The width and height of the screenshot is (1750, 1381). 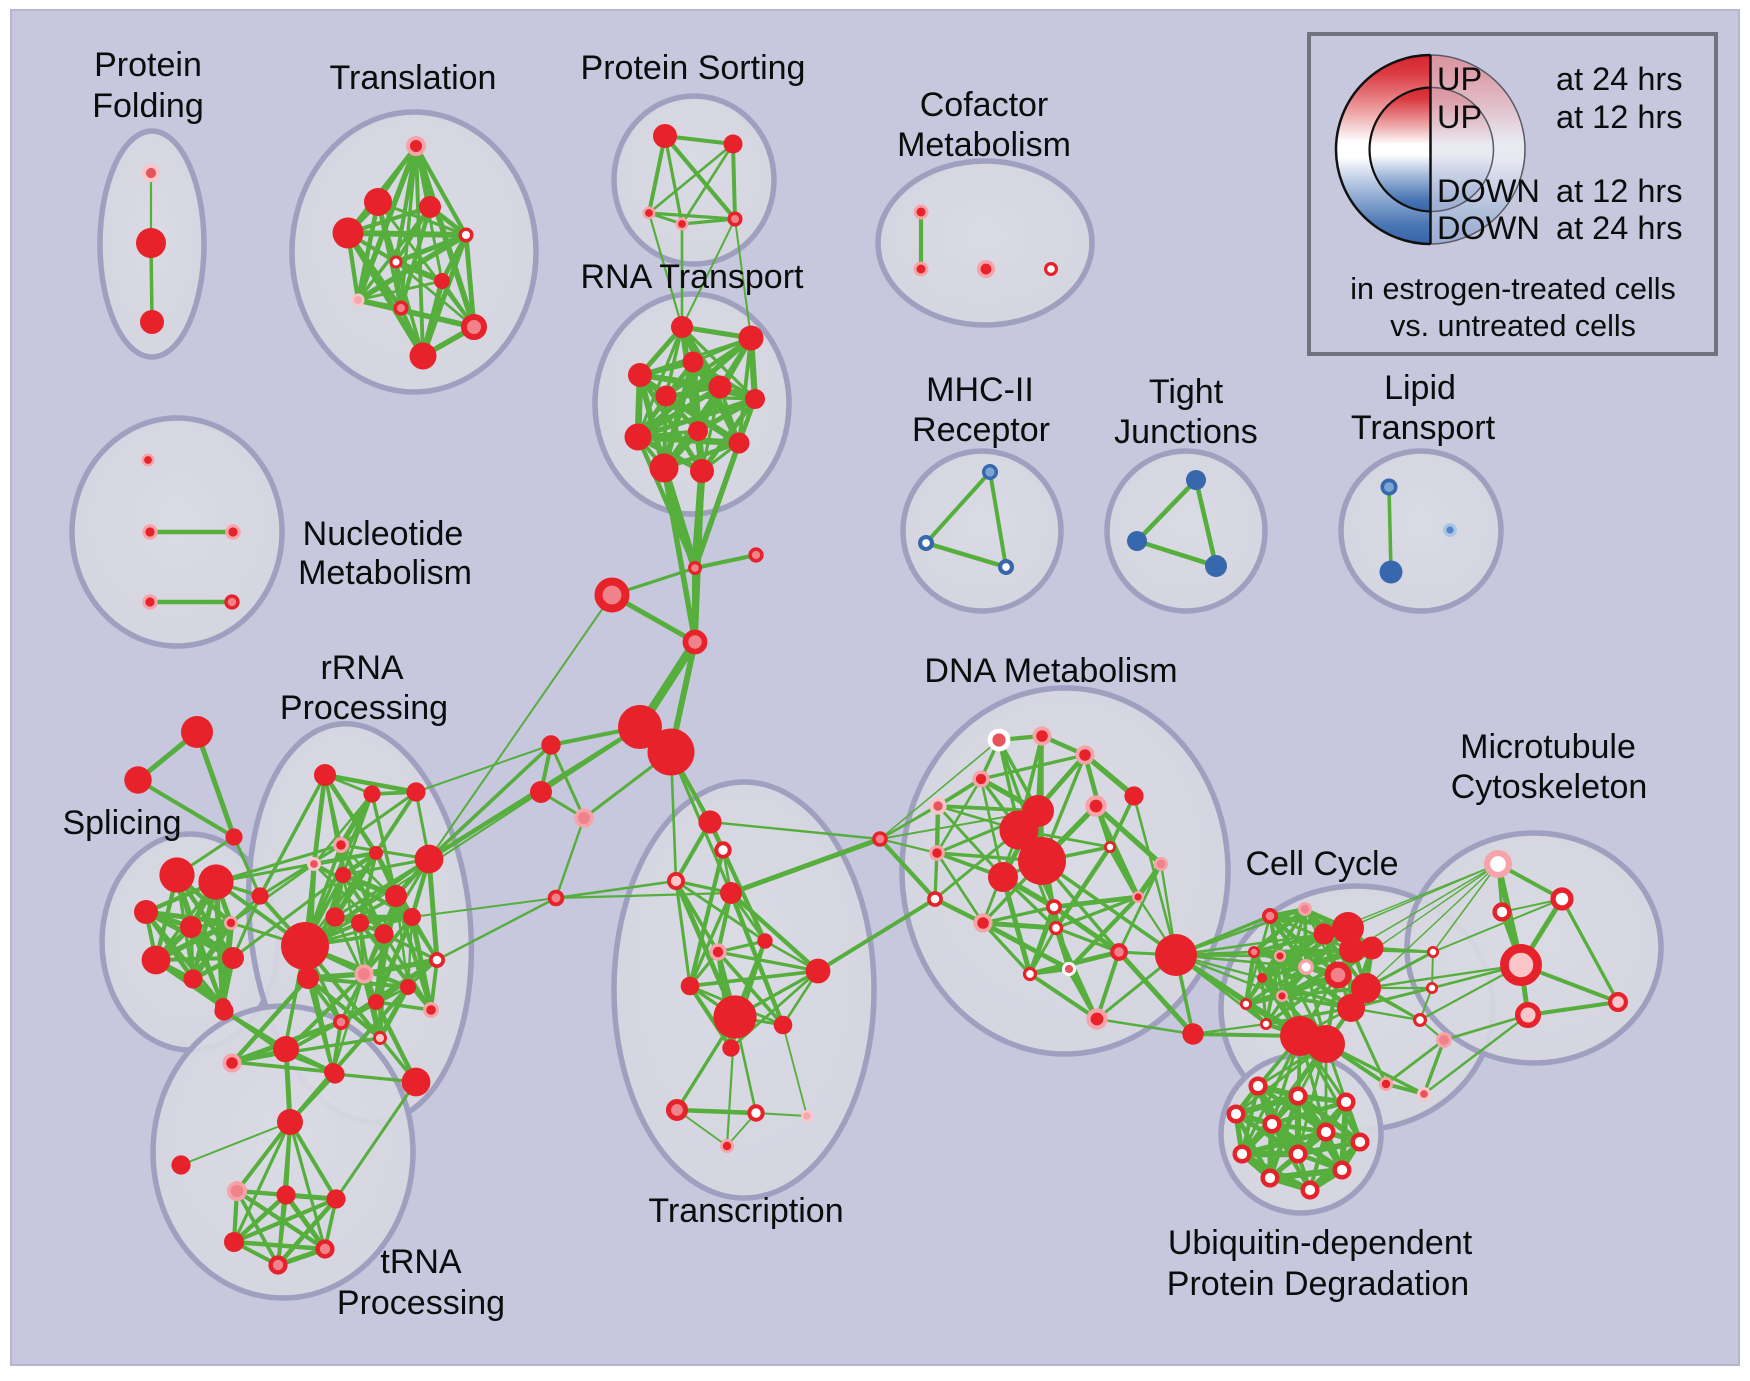 What do you see at coordinates (148, 106) in the screenshot?
I see `svg-text: Folding` at bounding box center [148, 106].